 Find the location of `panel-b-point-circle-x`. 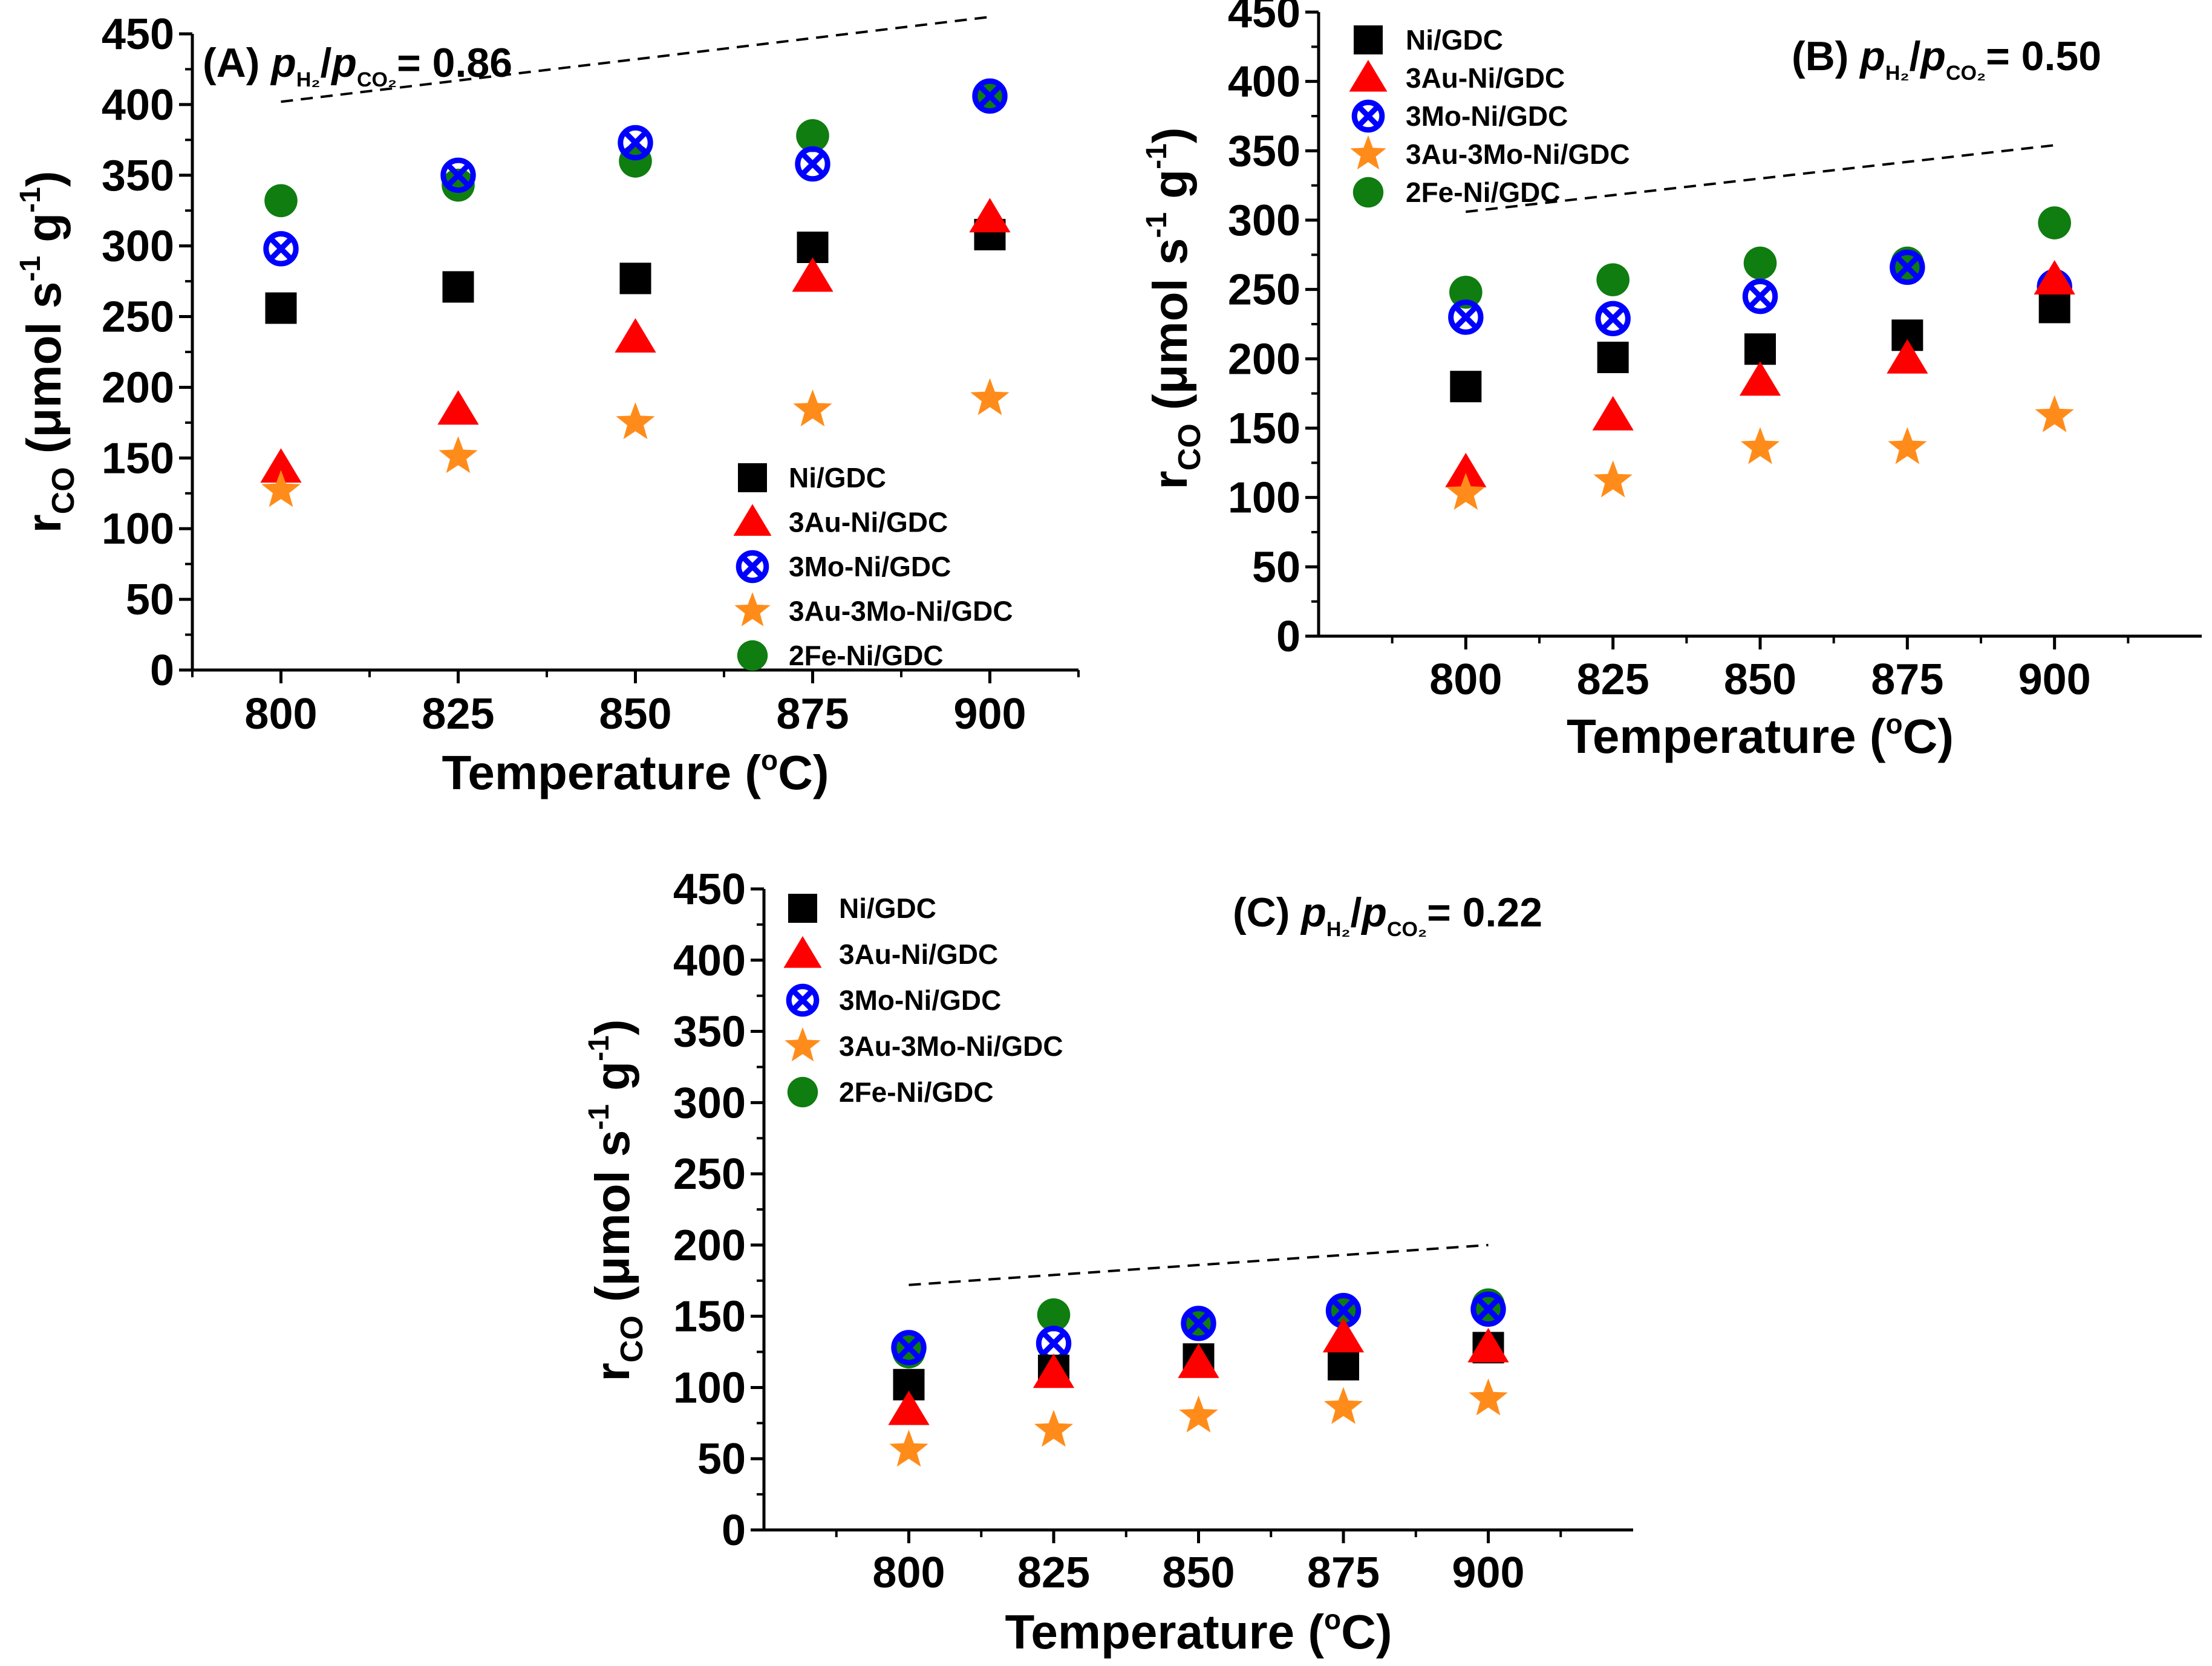

panel-b-point-circle-x is located at coordinates (1907, 267).